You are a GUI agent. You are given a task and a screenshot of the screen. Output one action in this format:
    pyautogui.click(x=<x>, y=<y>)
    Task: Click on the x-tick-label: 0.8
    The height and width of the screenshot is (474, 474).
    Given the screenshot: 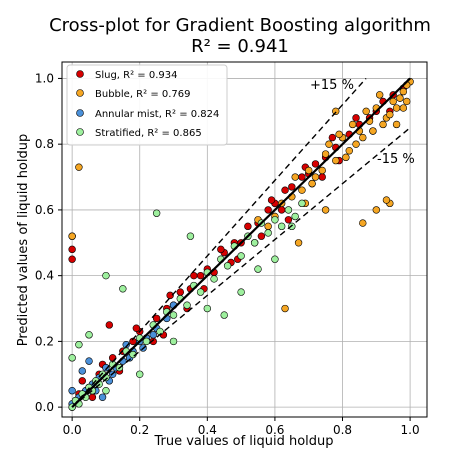 What is the action you would take?
    pyautogui.click(x=342, y=430)
    